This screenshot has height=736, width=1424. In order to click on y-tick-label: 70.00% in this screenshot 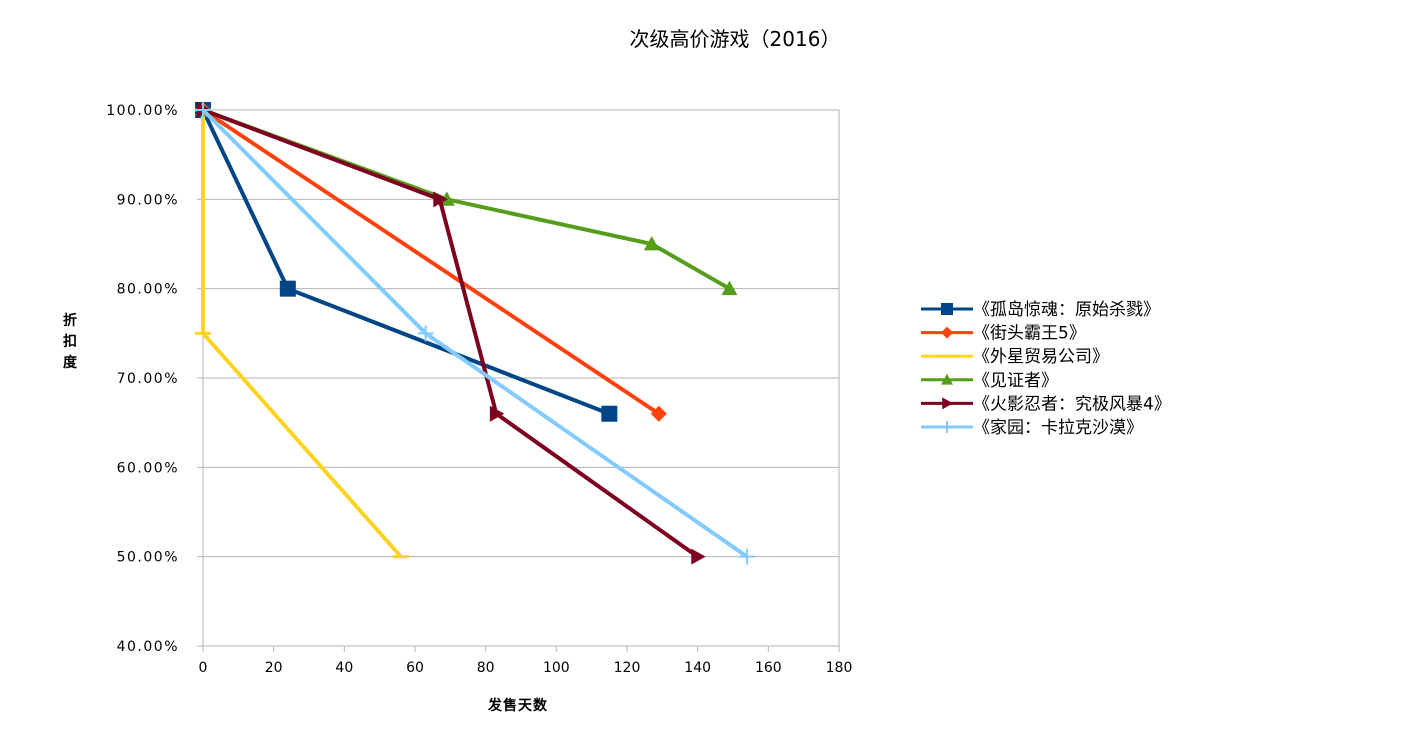, I will do `click(148, 379)`.